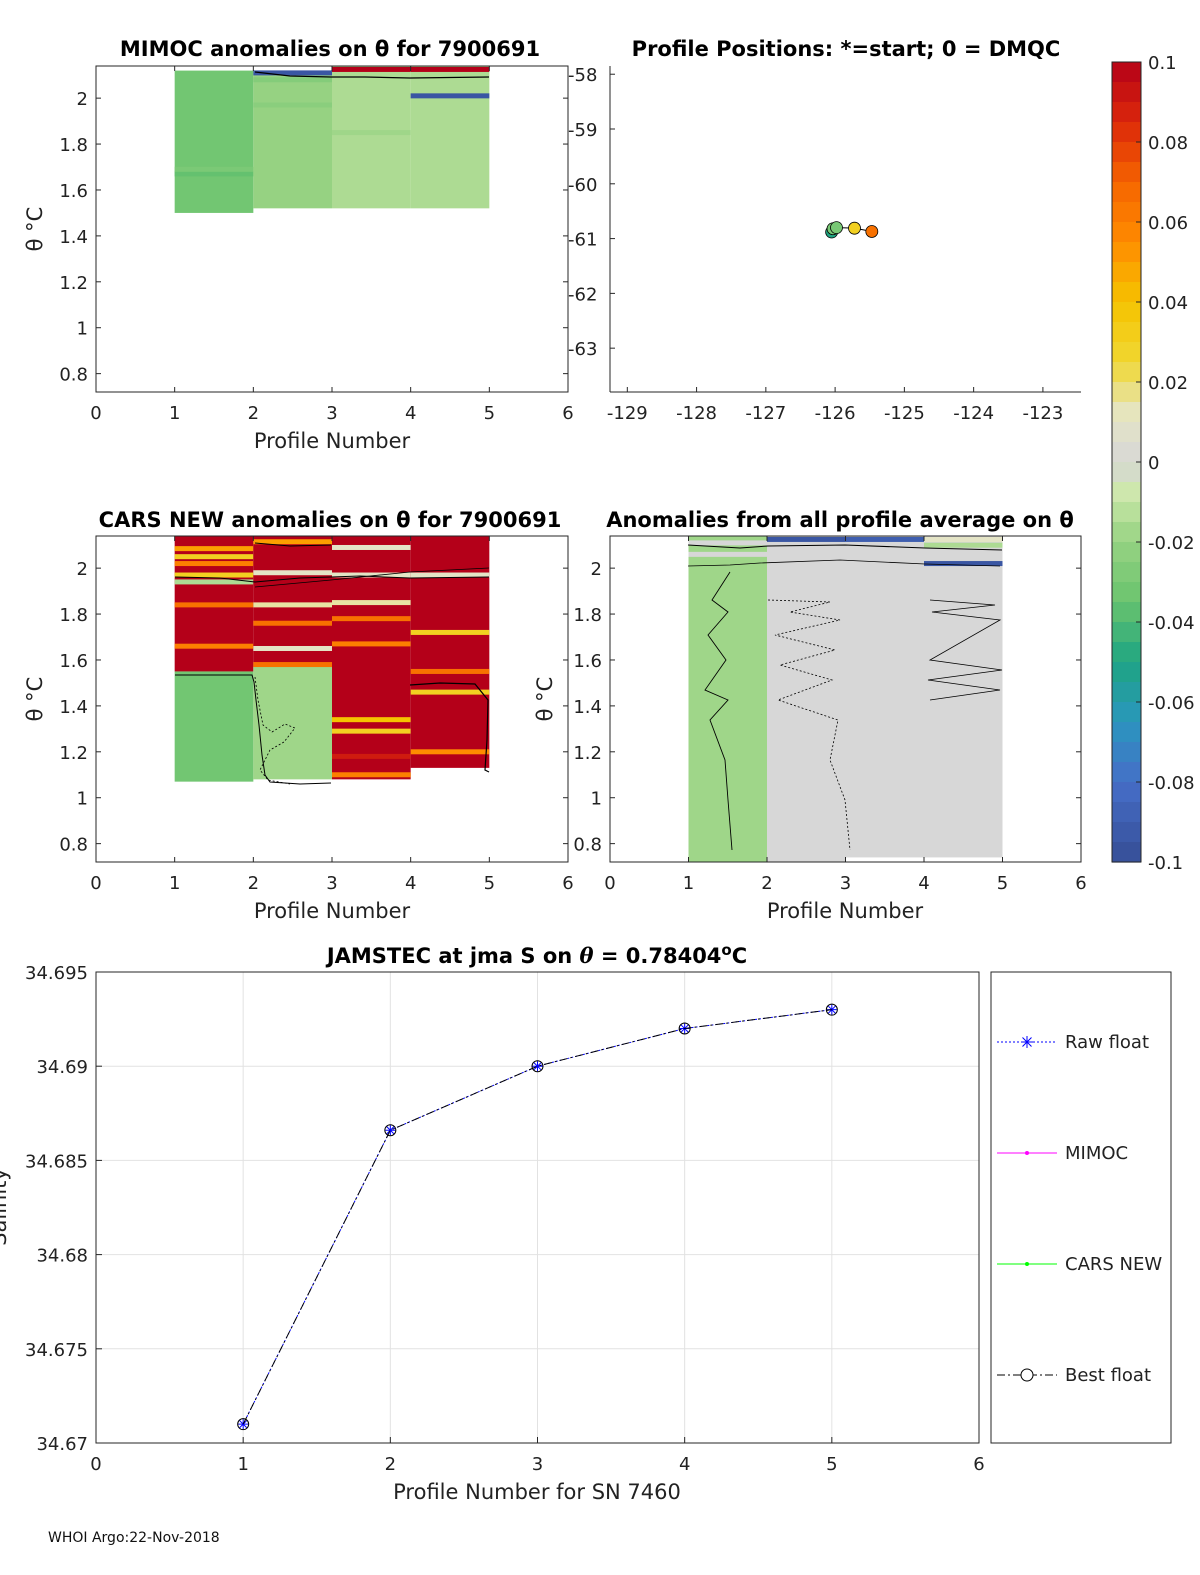 The height and width of the screenshot is (1575, 1200). What do you see at coordinates (537, 1217) in the screenshot?
I see `salinity-series` at bounding box center [537, 1217].